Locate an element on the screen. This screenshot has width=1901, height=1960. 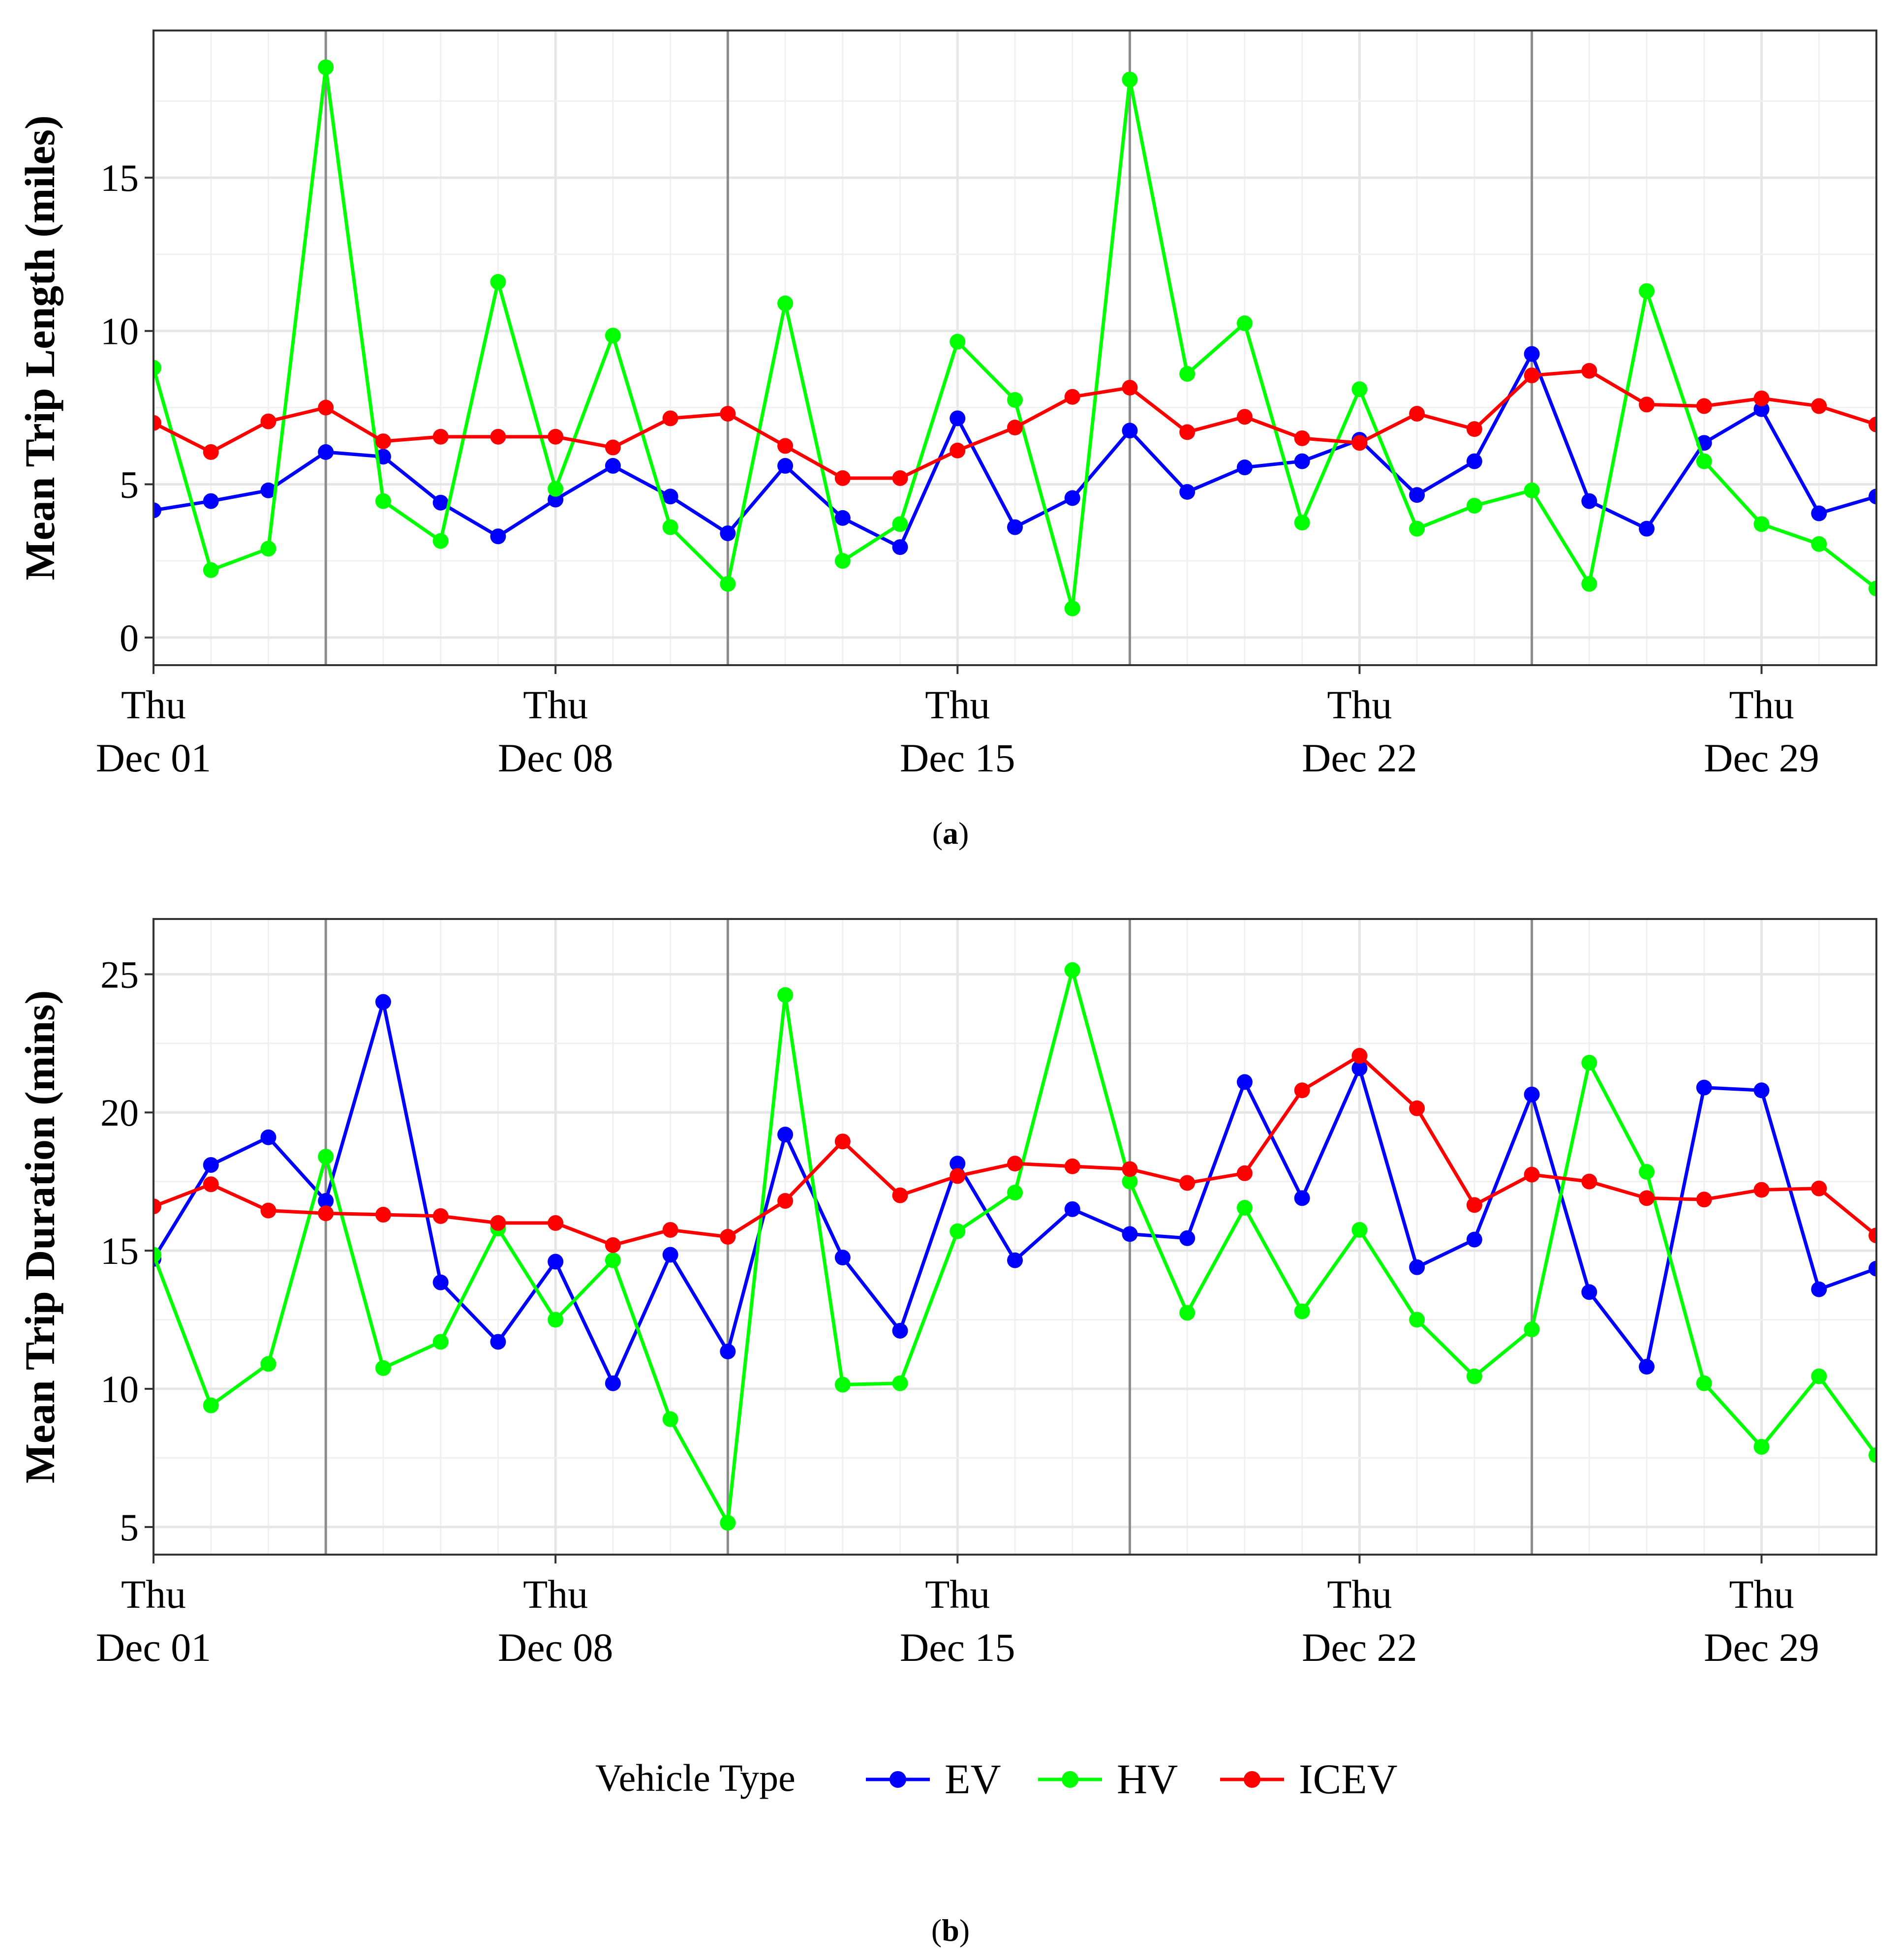
legend-label-hv: HV is located at coordinates (1147, 1779).